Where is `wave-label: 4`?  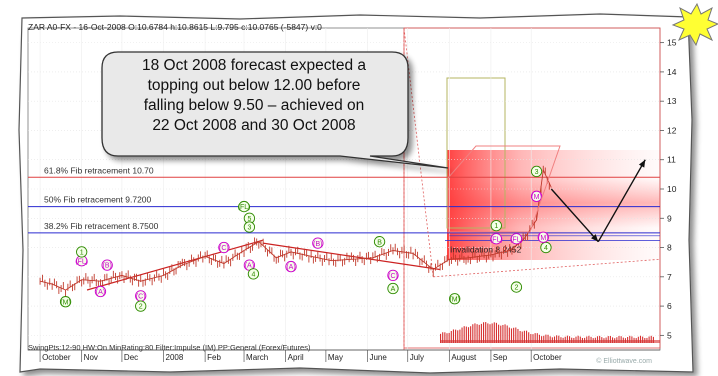
wave-label: 4 is located at coordinates (253, 274).